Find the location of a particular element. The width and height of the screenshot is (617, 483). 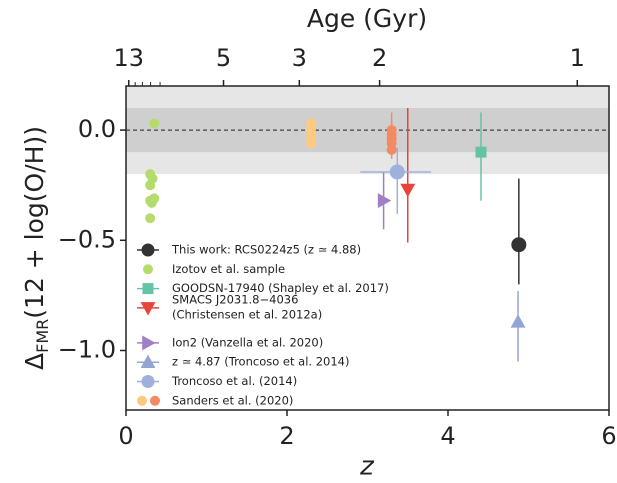

legend-label: Troncoso et al. (2014) is located at coordinates (234, 381).